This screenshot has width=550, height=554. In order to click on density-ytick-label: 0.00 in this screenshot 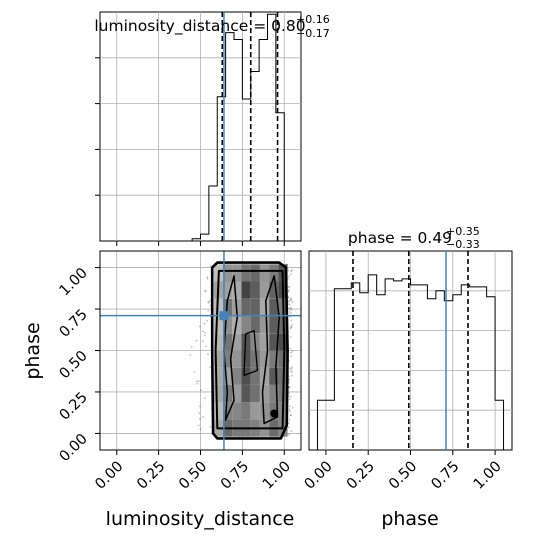, I will do `click(74, 448)`.